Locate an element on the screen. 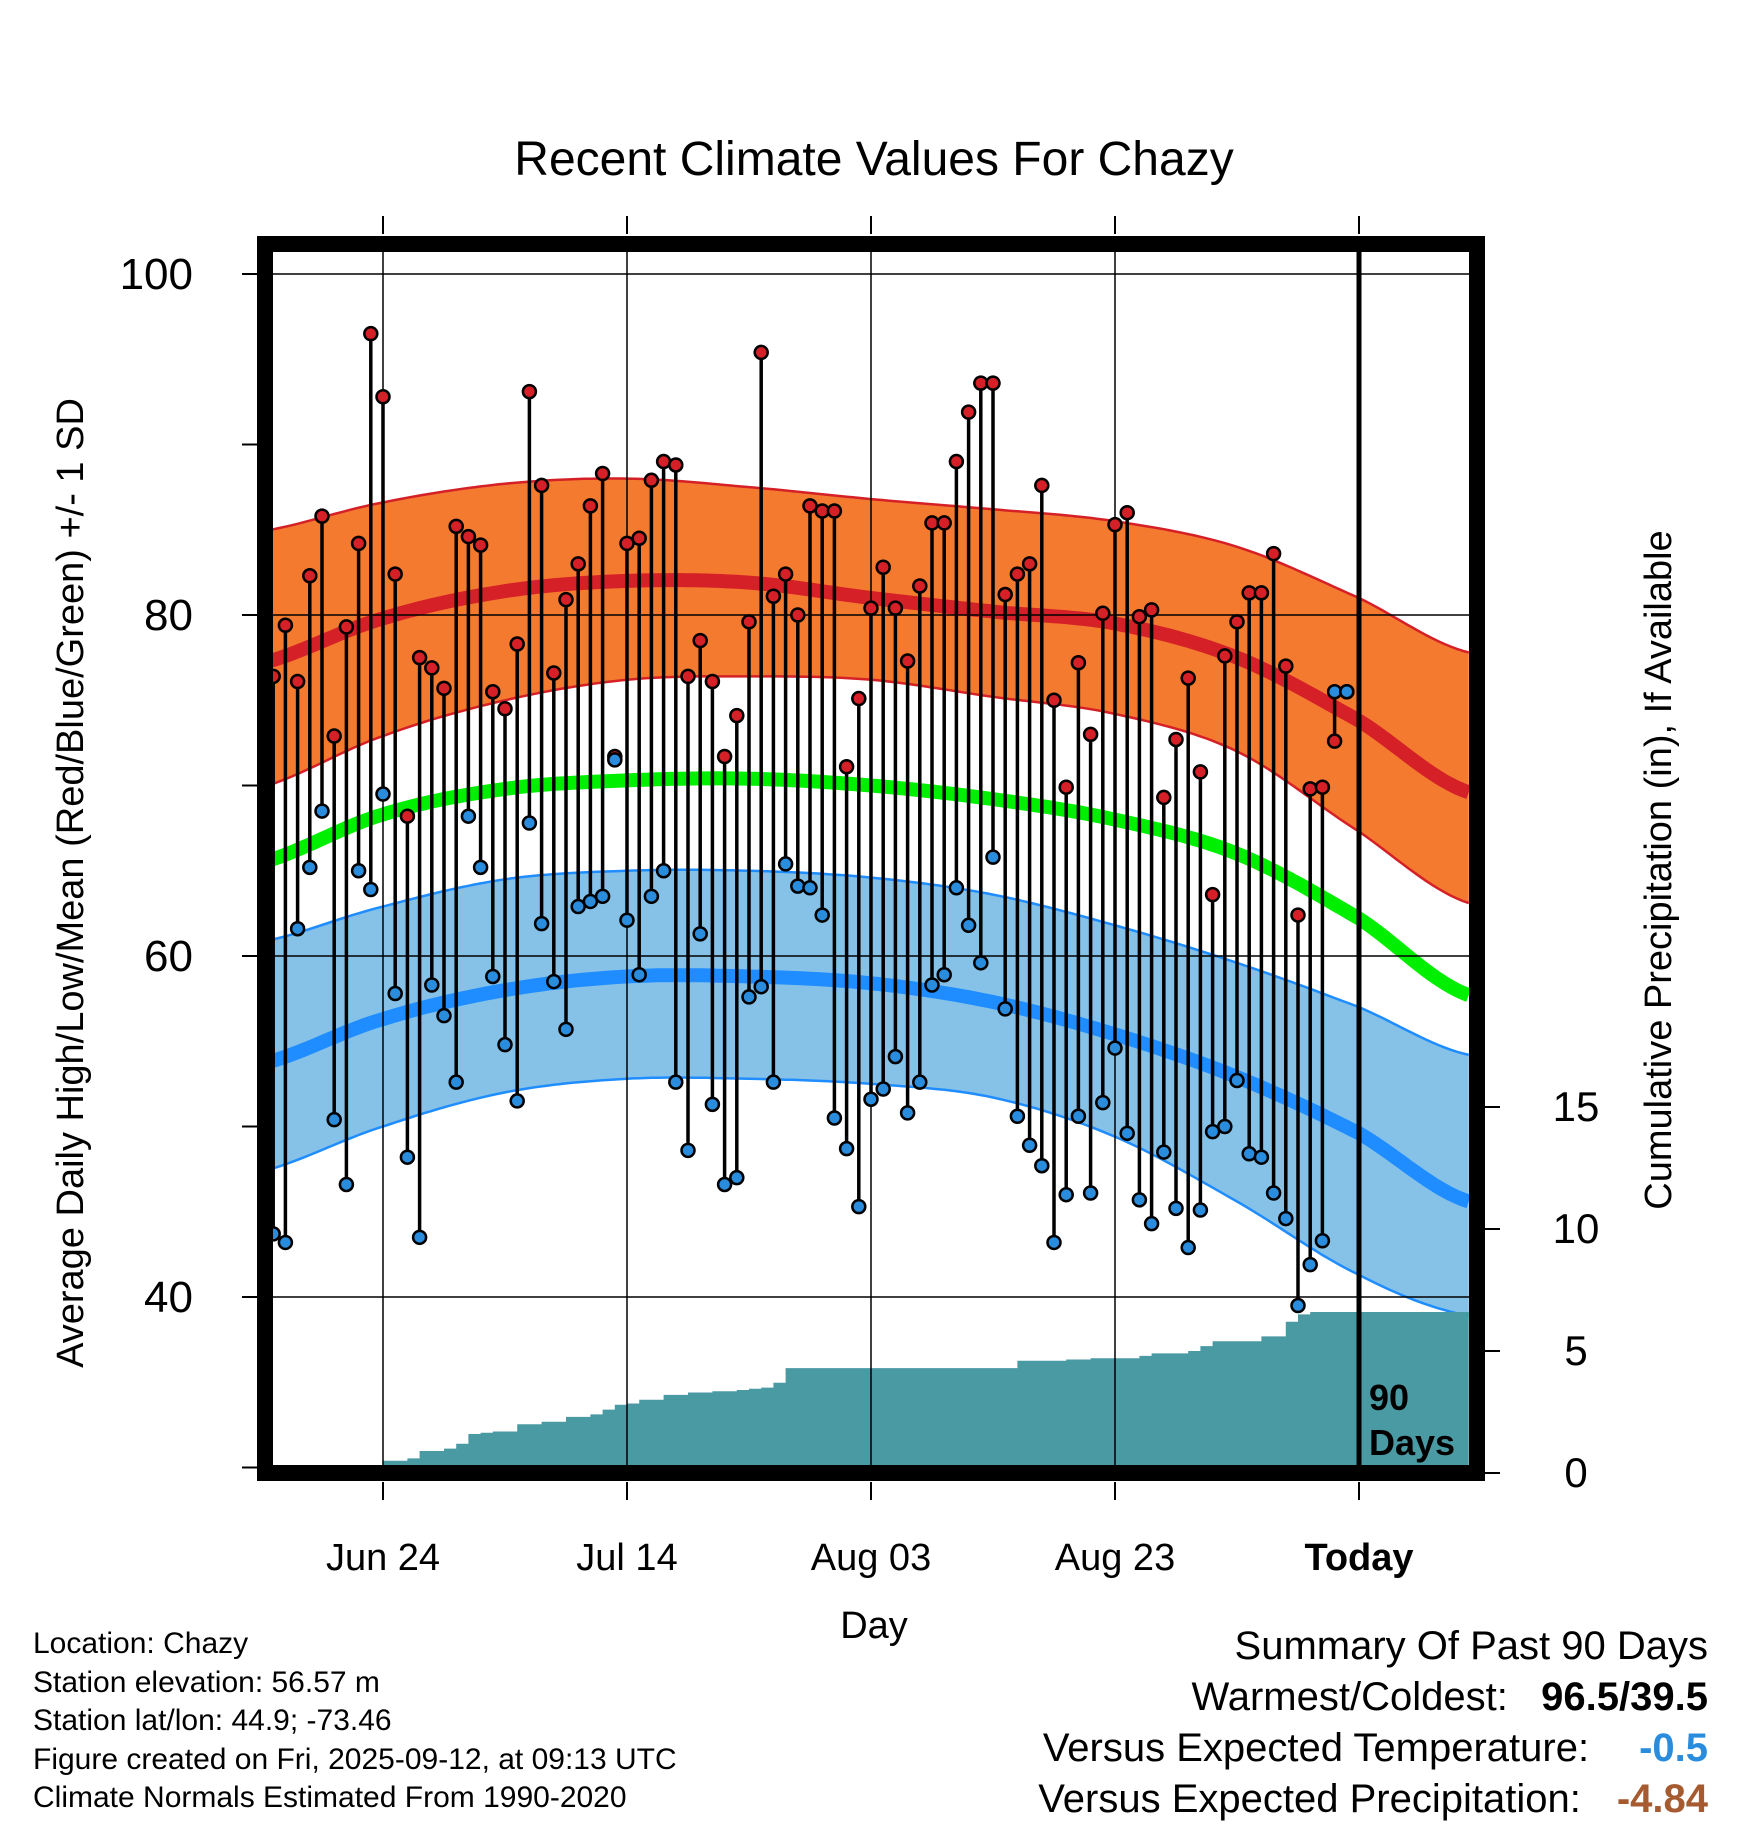  elevation-text: Station elevation: 56.57 m is located at coordinates (206, 1682).